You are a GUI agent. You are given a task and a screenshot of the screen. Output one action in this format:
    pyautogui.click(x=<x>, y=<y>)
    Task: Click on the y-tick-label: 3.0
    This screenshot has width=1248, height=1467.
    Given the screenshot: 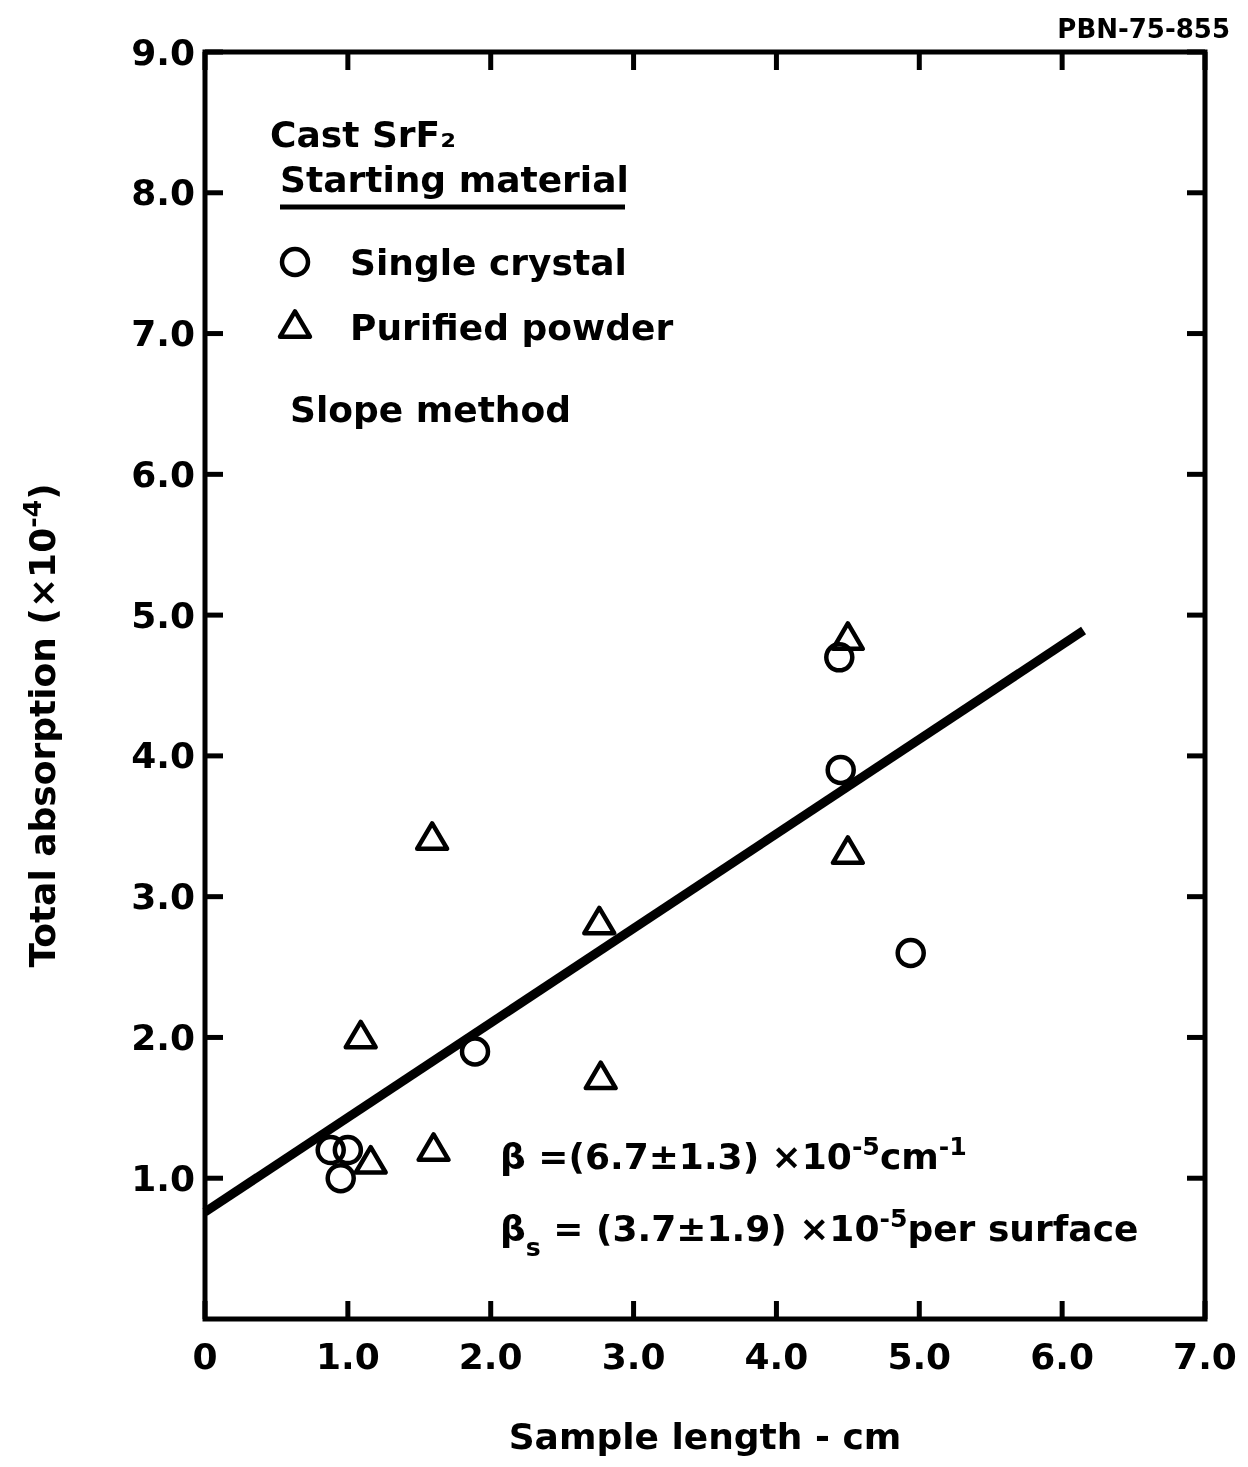 What is the action you would take?
    pyautogui.click(x=163, y=897)
    